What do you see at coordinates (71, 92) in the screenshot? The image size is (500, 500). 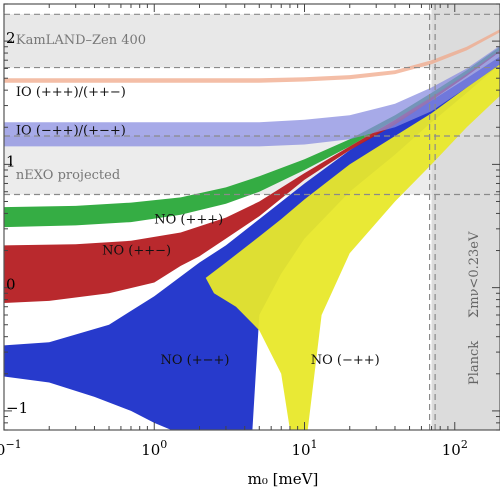 I see `label-io-ppp: IO (+++)/(++−)` at bounding box center [71, 92].